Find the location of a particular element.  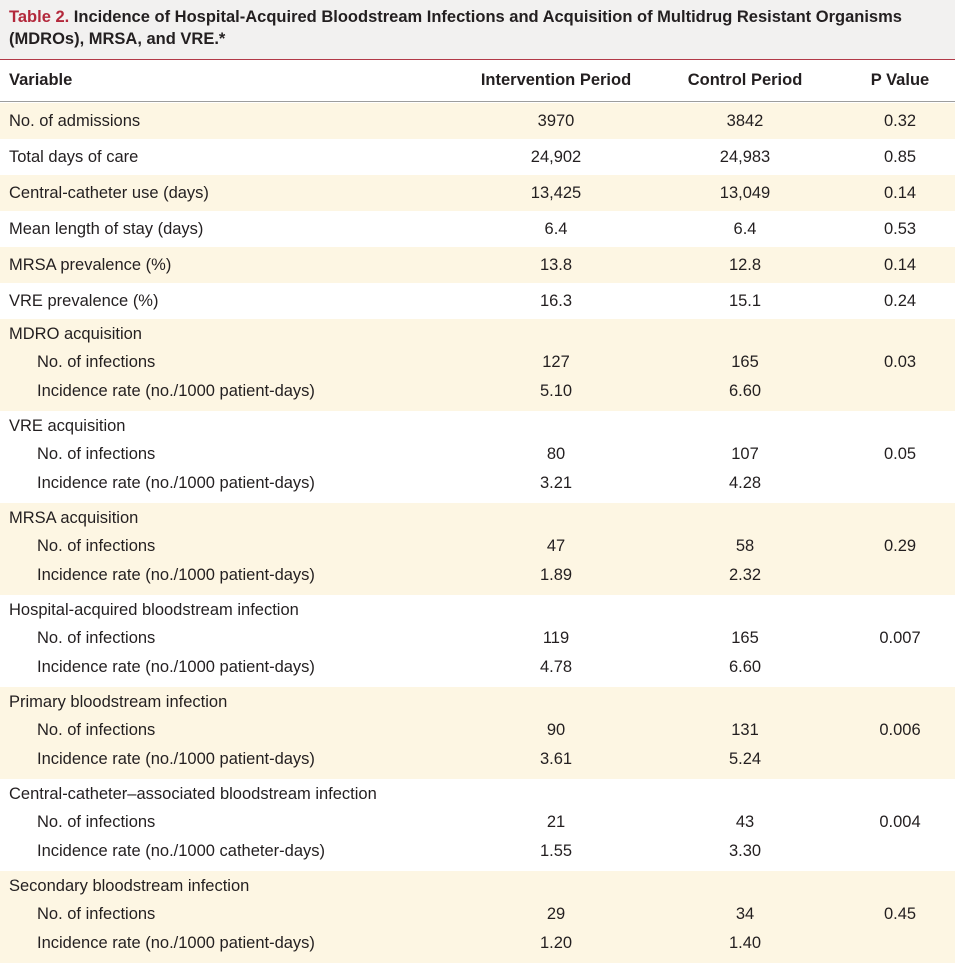

intervention-infections-cell: 80 is located at coordinates (556, 454).